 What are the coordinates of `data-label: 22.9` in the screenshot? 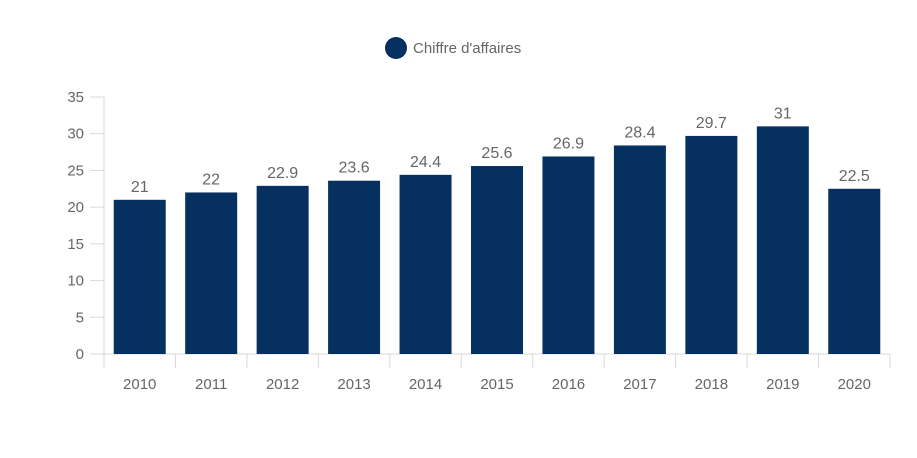 It's located at (282, 173).